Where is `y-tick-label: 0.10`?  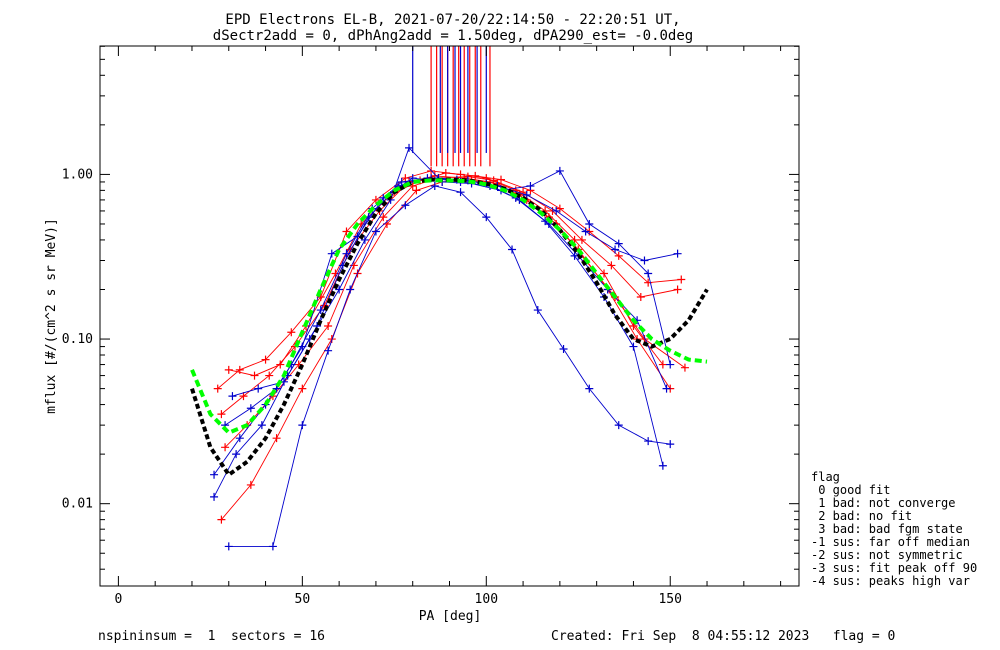
y-tick-label: 0.10 is located at coordinates (77, 339).